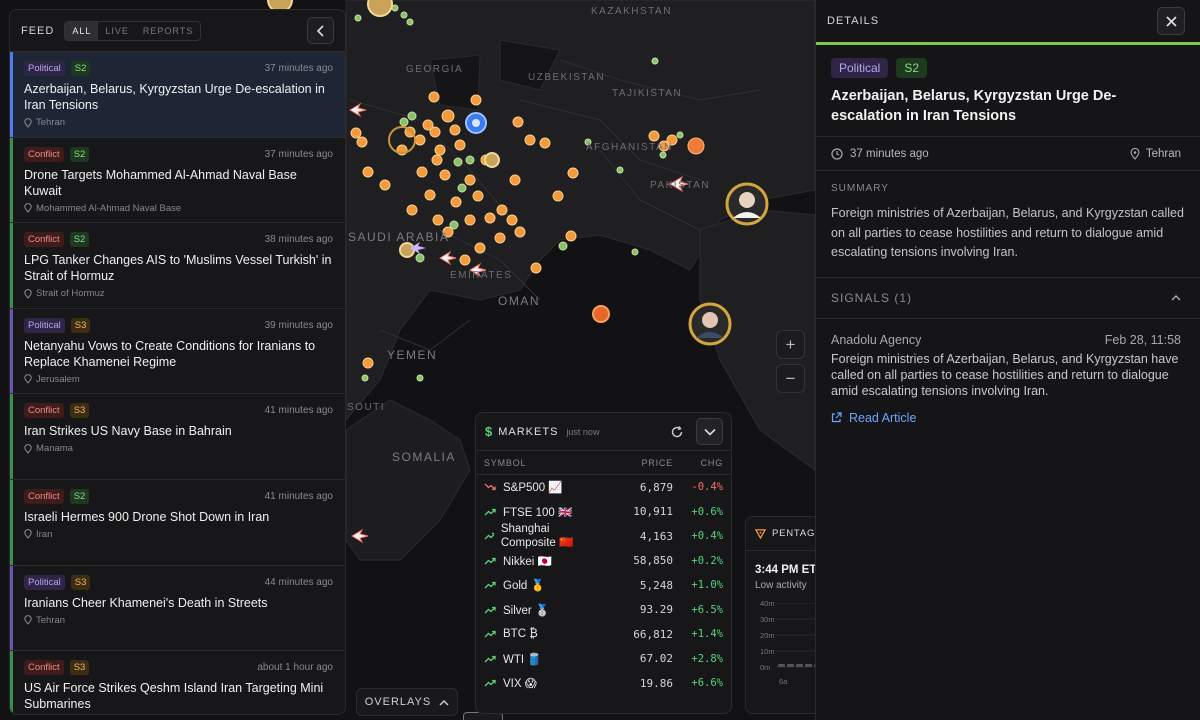  What do you see at coordinates (1015, 418) in the screenshot?
I see `read-article-link: Read Article` at bounding box center [1015, 418].